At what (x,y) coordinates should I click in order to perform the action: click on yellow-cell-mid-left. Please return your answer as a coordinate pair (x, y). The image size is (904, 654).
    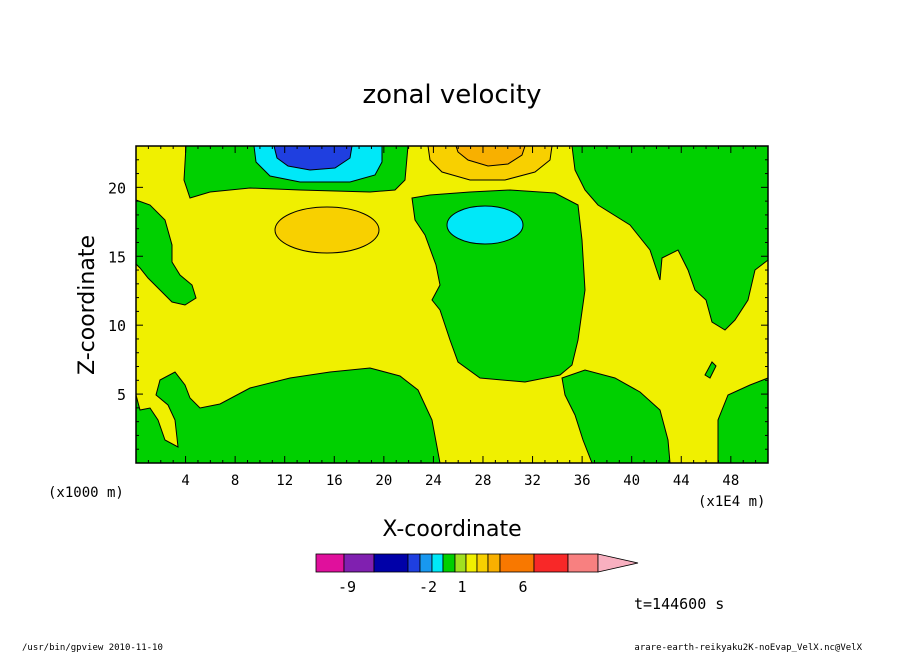
    Looking at the image, I should click on (327, 230).